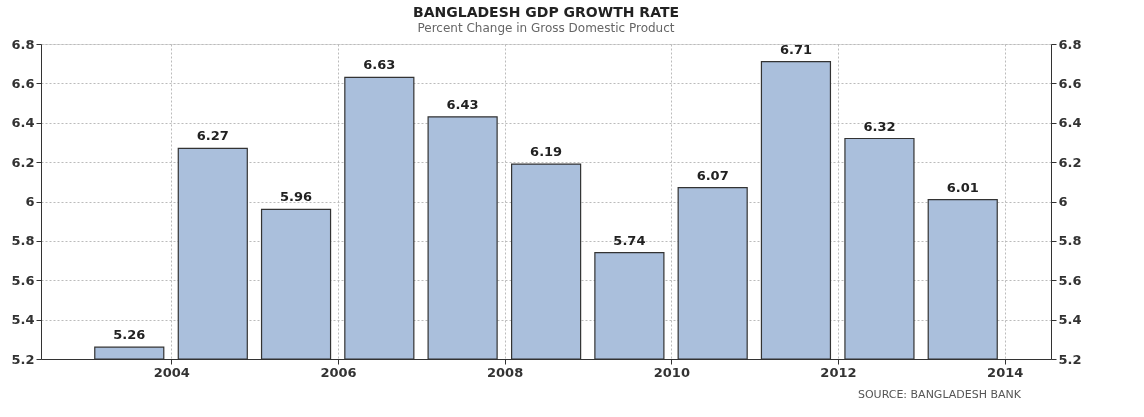 This screenshot has width=1144, height=417. Describe the element at coordinates (1005, 372) in the screenshot. I see `x-tick-label: 2014` at that location.